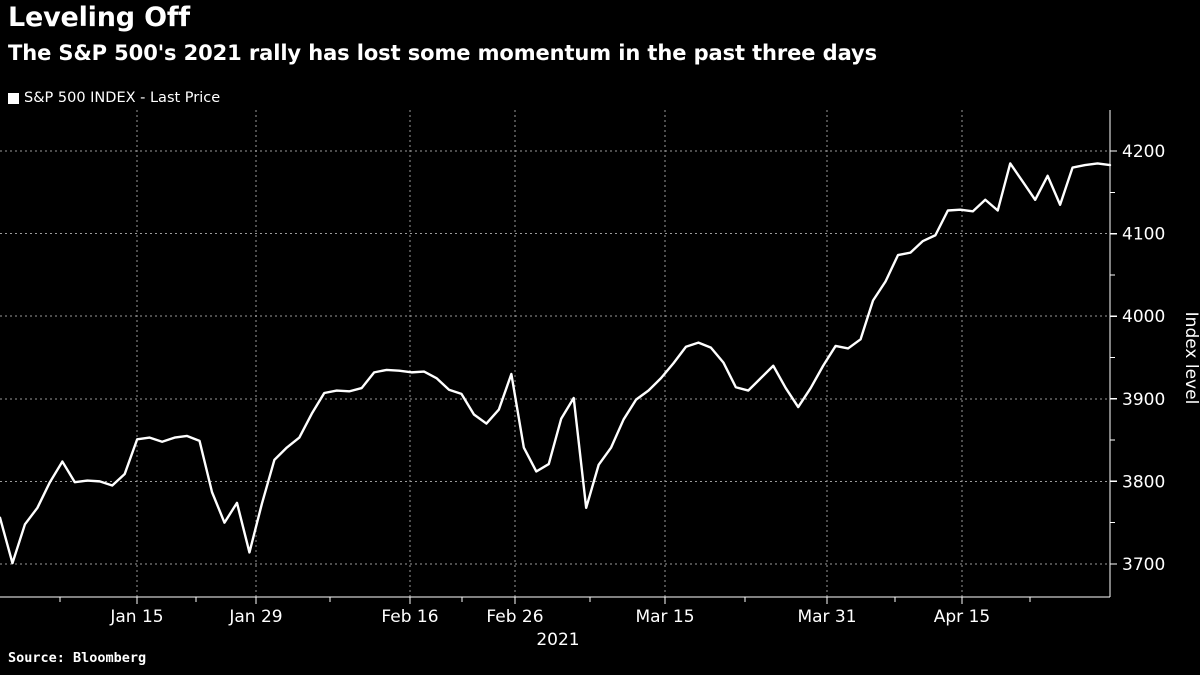 Image resolution: width=1200 pixels, height=675 pixels. What do you see at coordinates (664, 617) in the screenshot?
I see `x-tick-label: Mar 15` at bounding box center [664, 617].